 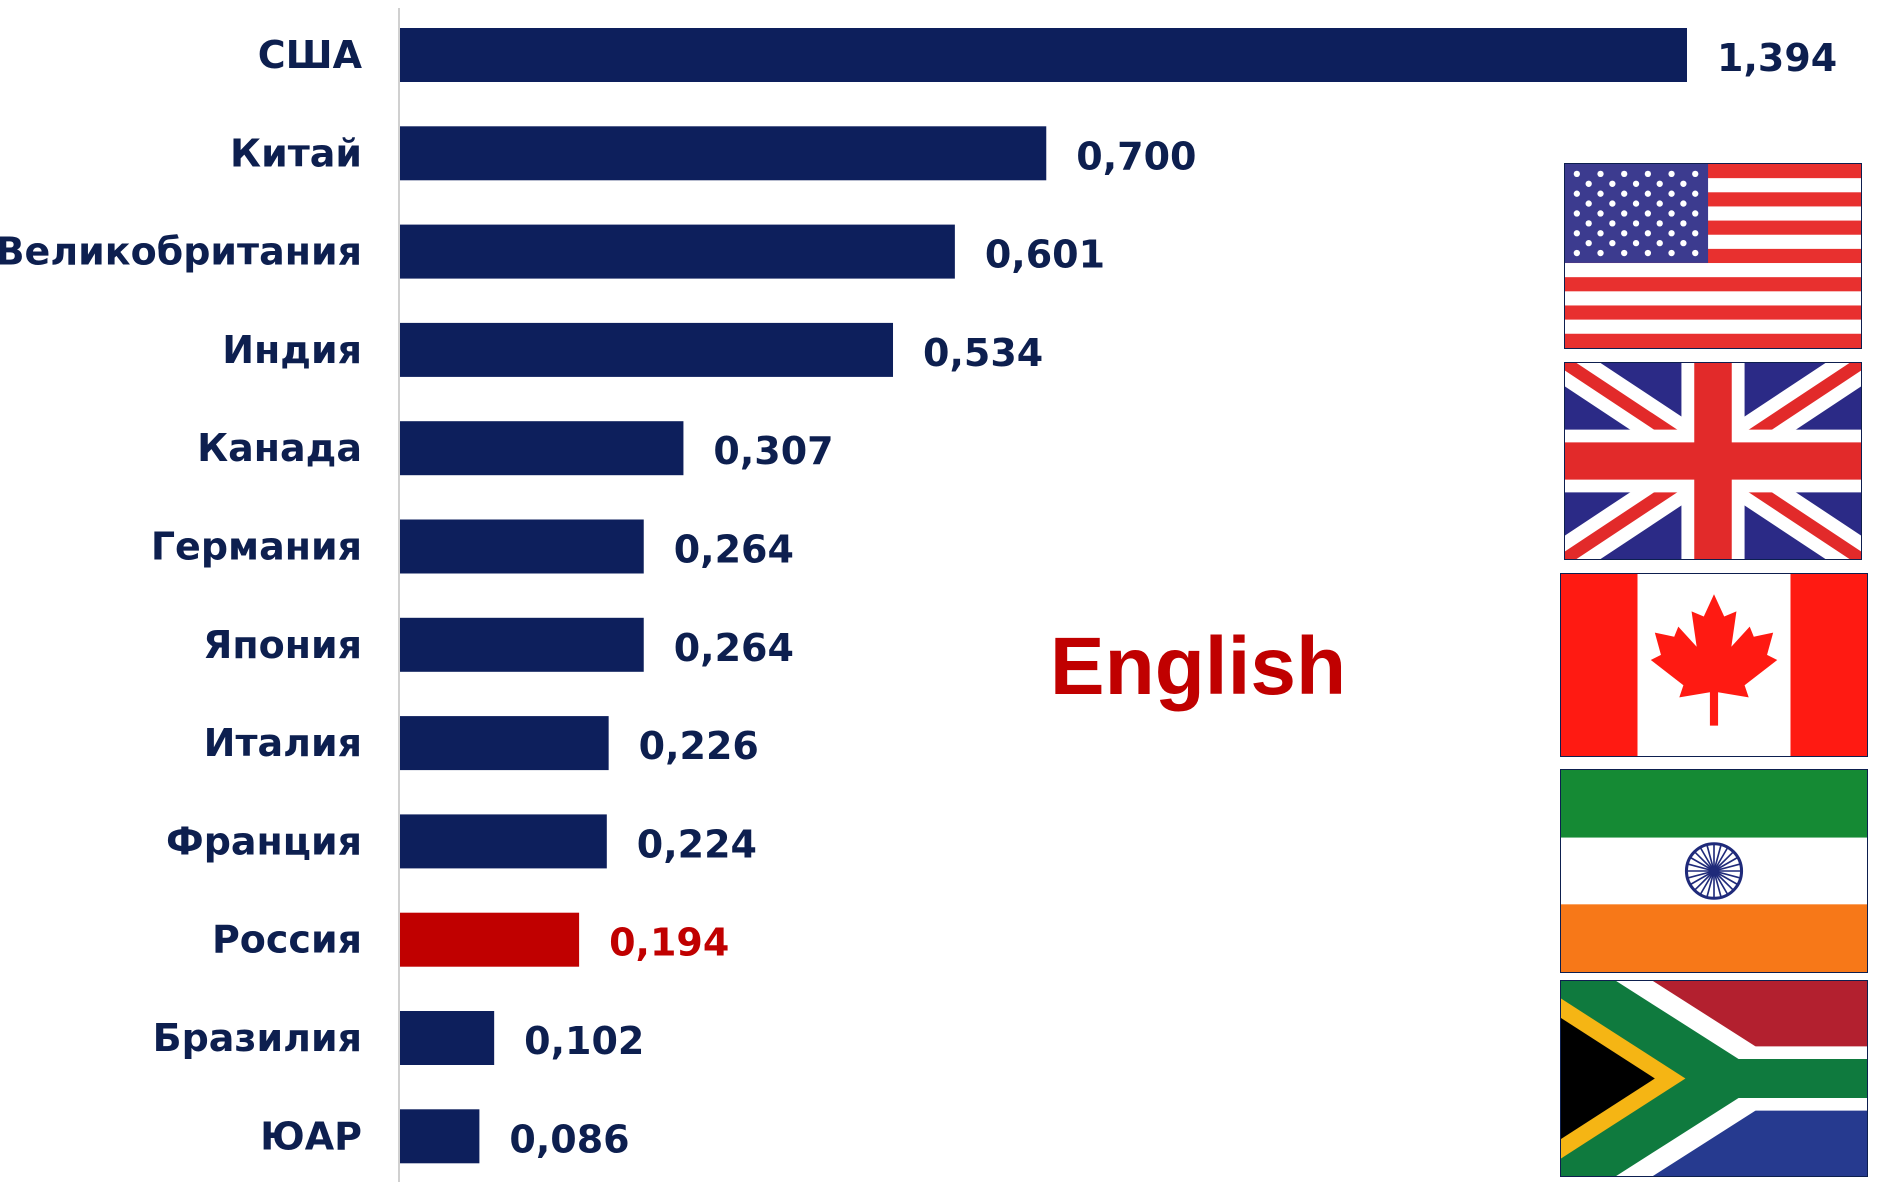 I want to click on usa-flag-icon, so click(x=1713, y=256).